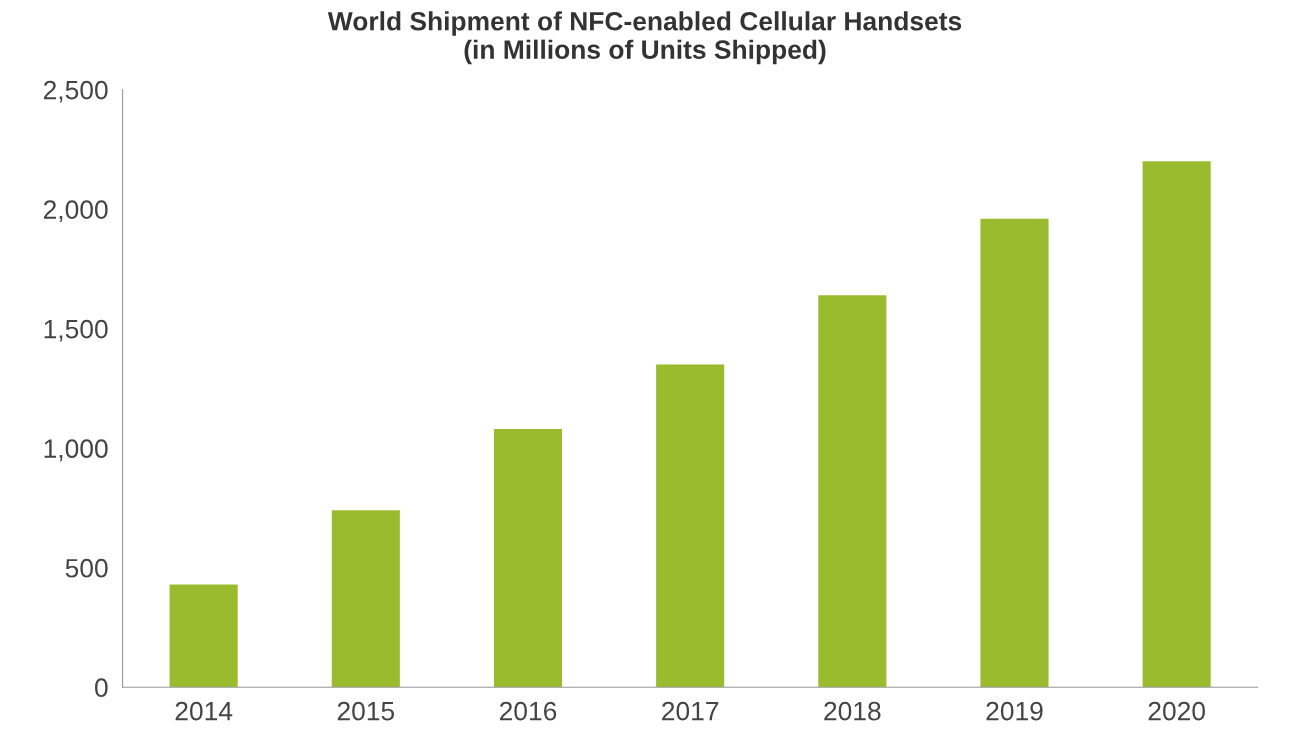 This screenshot has height=747, width=1290. I want to click on x-tick-label: 2015, so click(366, 711).